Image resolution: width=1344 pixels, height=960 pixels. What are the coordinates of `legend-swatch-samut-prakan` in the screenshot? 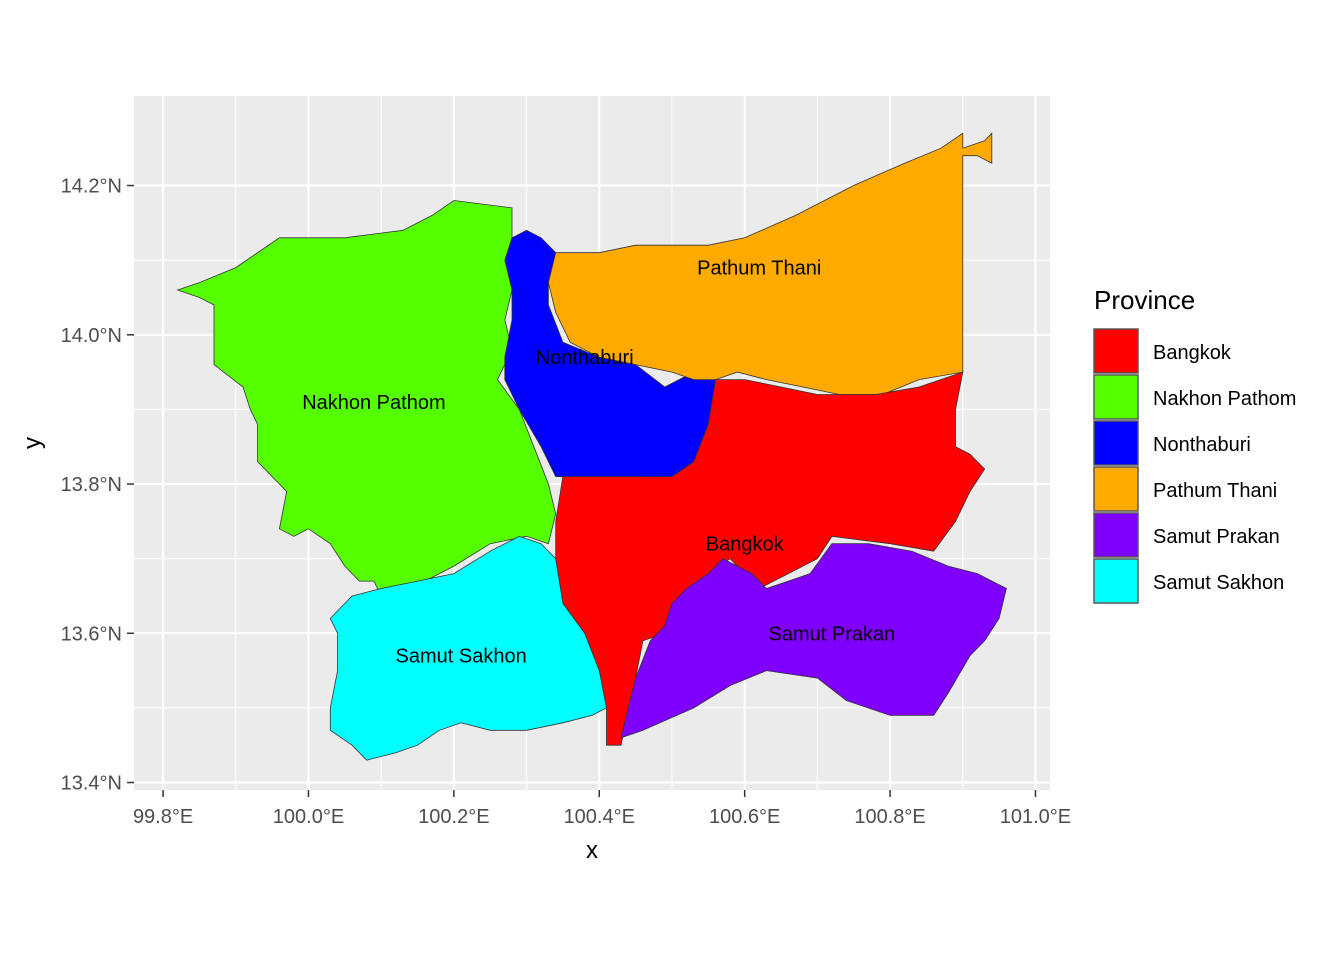 It's located at (1116, 535).